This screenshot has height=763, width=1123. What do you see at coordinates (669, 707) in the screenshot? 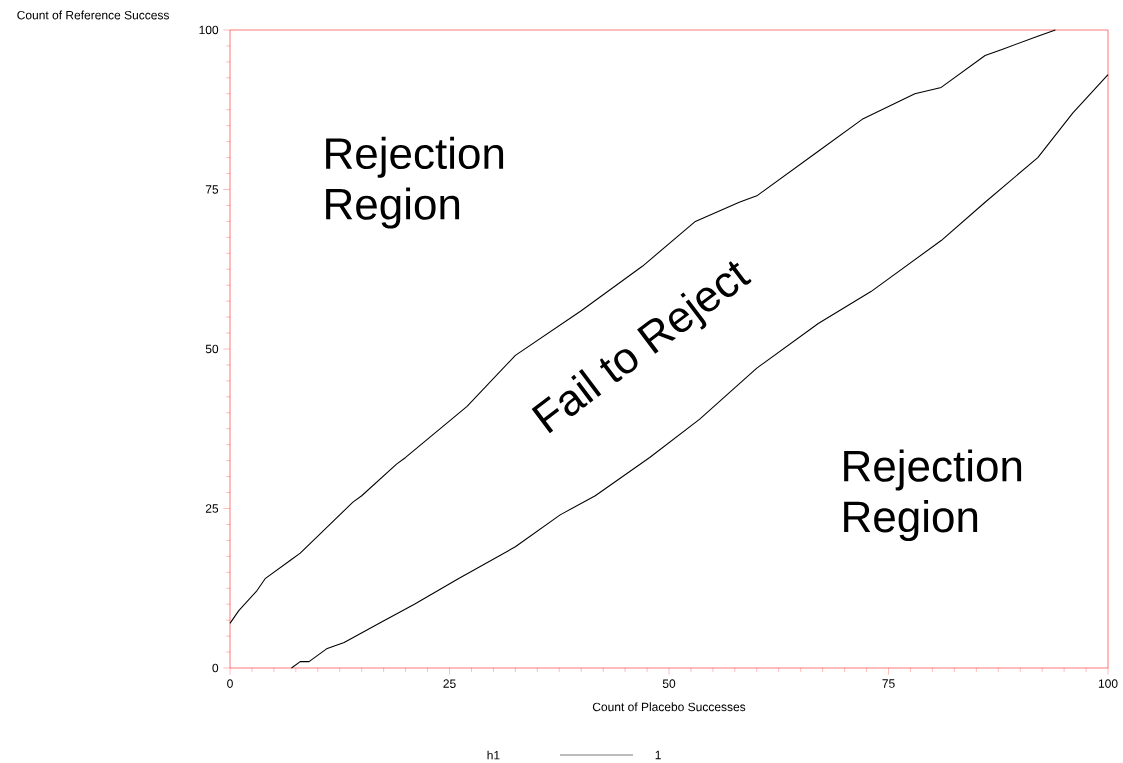
I see `x-axis-title: Count of Placebo Successes` at bounding box center [669, 707].